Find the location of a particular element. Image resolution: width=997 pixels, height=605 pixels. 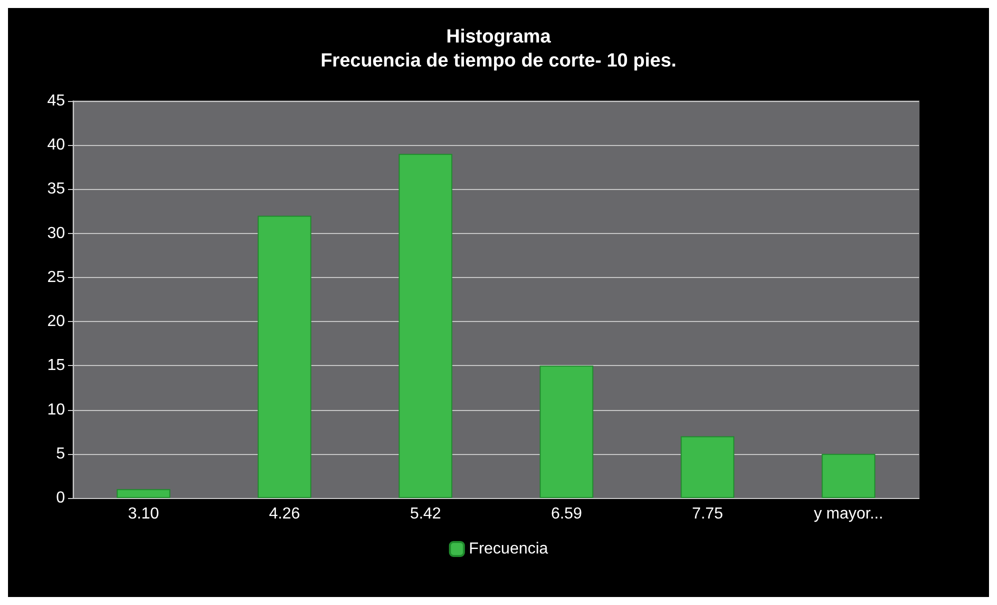

chart-title: Histograma Frecuencia de tiempo de corte- 10 pies. is located at coordinates (498, 49).